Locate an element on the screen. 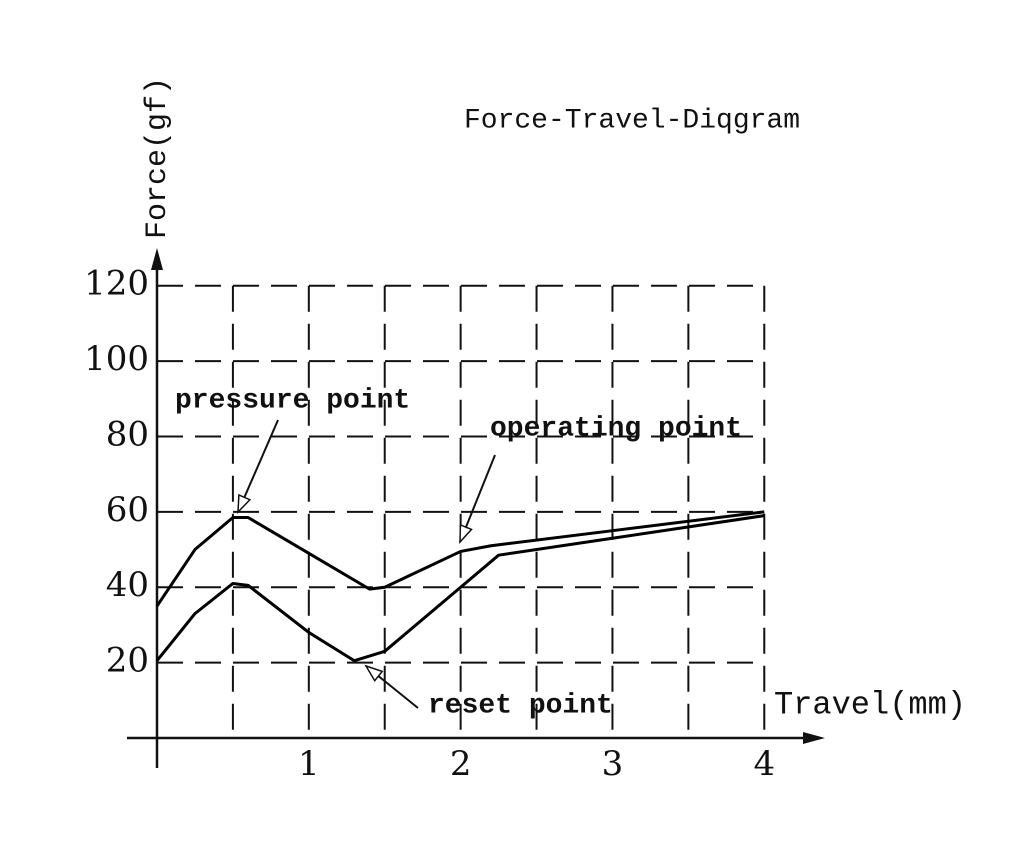 The height and width of the screenshot is (848, 1024). y-tick-label: 100 is located at coordinates (116, 359).